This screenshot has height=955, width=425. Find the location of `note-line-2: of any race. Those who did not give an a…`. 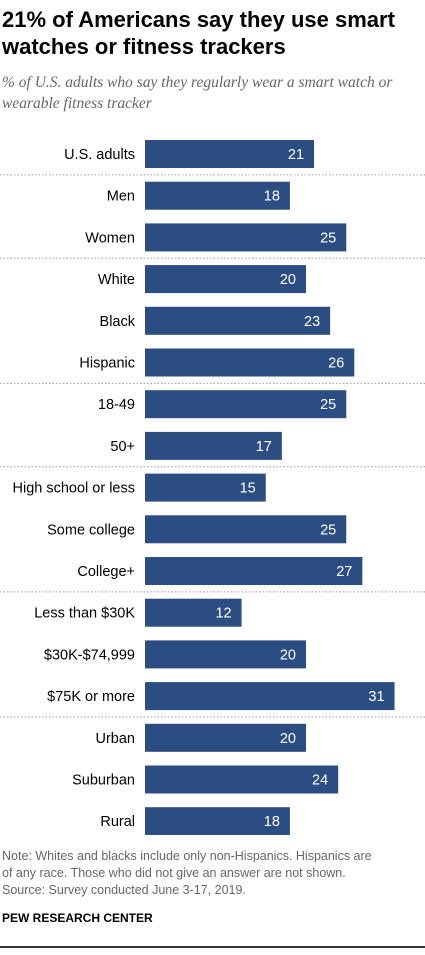

note-line-2: of any race. Those who did not give an a… is located at coordinates (174, 873).